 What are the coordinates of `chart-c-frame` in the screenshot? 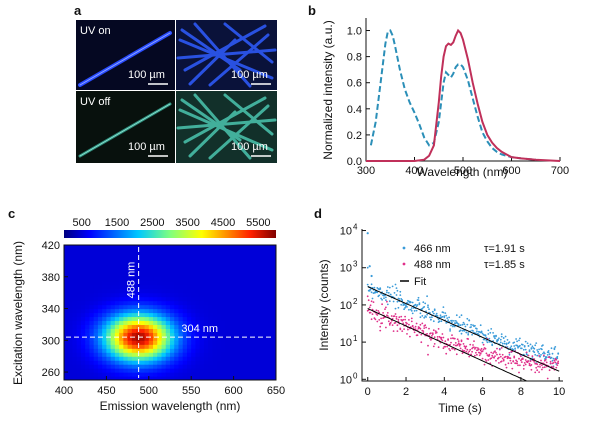 It's located at (170, 312).